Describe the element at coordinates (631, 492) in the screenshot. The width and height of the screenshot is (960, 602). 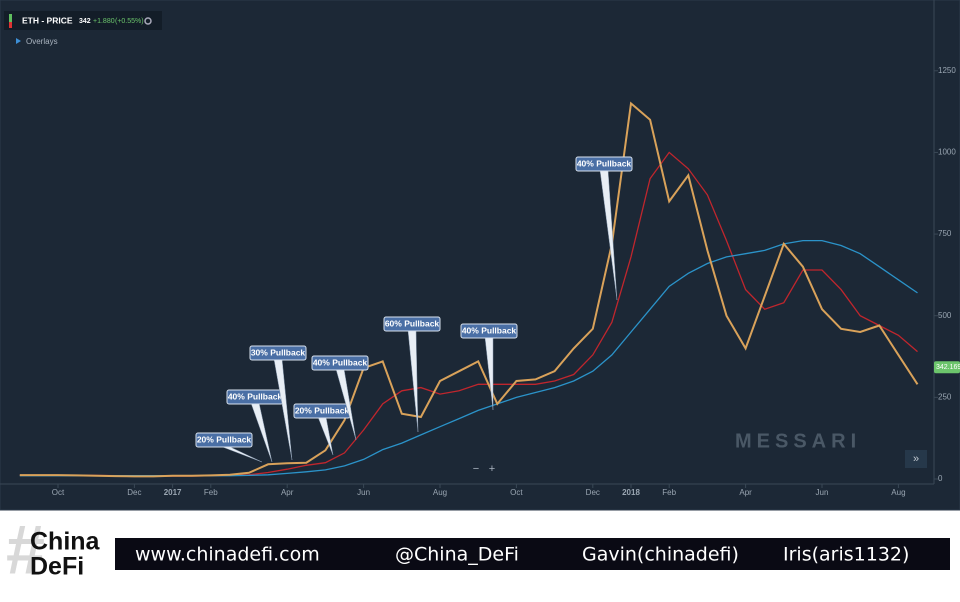
I see `x-tick-label: 2018` at that location.